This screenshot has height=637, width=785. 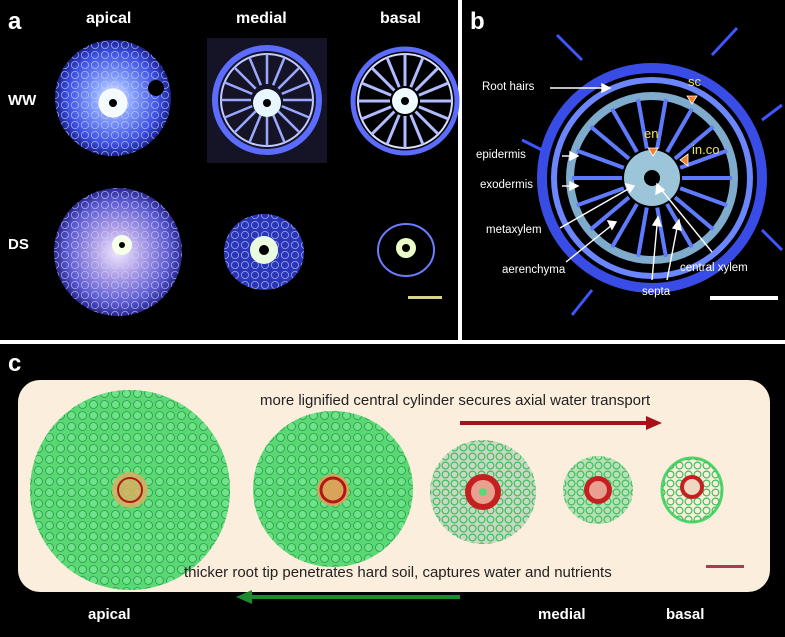 I want to click on bottom-label-apical: apical, so click(x=109, y=614).